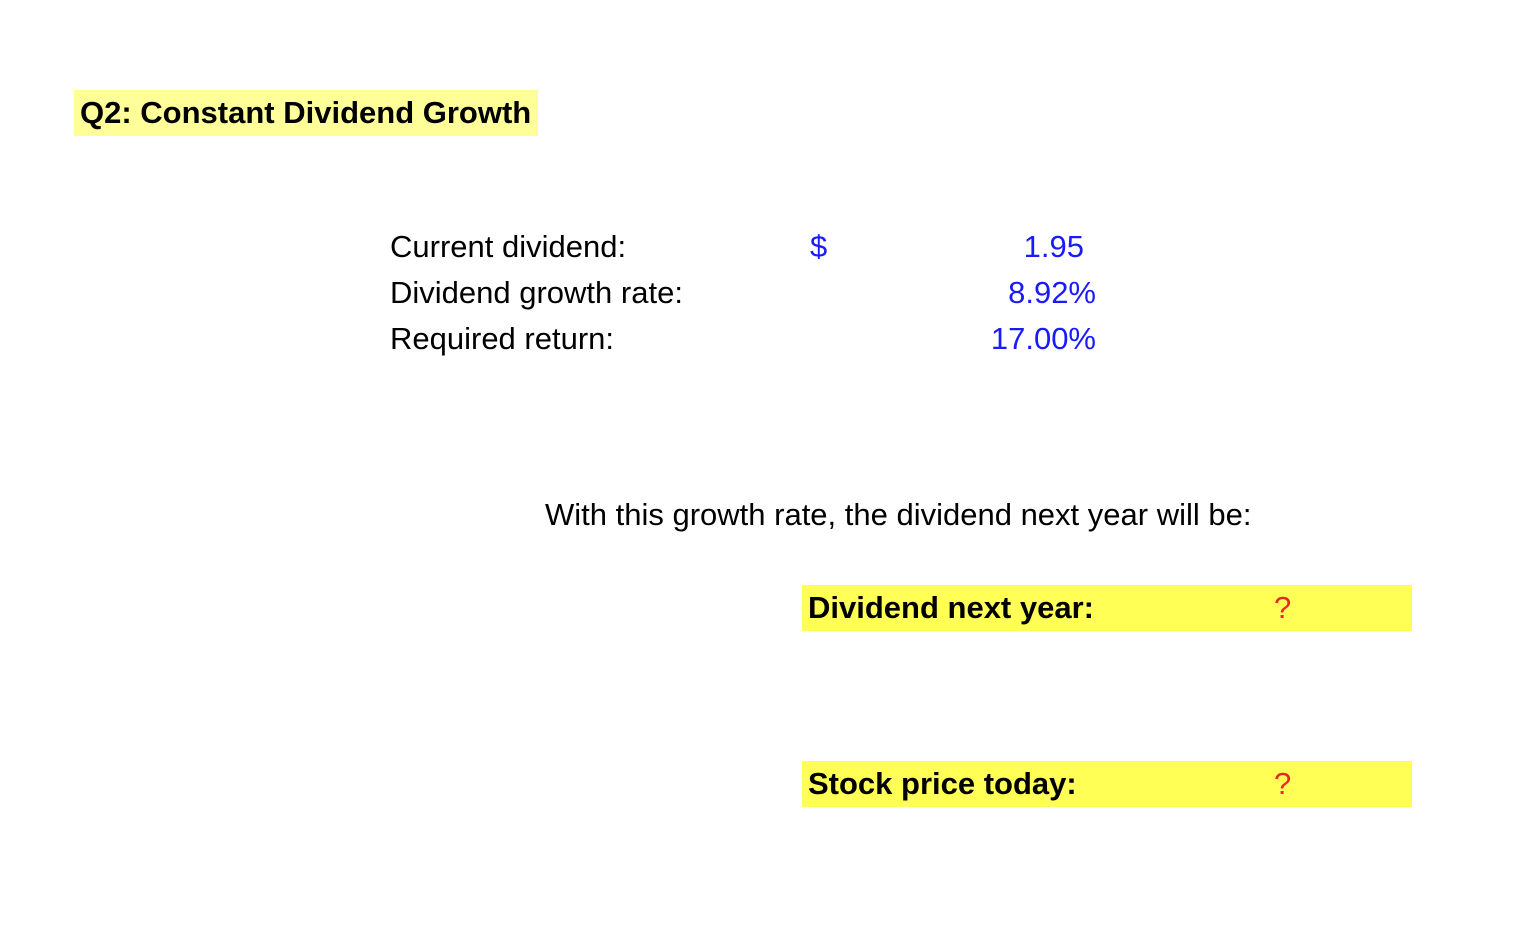  Describe the element at coordinates (1283, 783) in the screenshot. I see `stock-price-cell: ?` at that location.